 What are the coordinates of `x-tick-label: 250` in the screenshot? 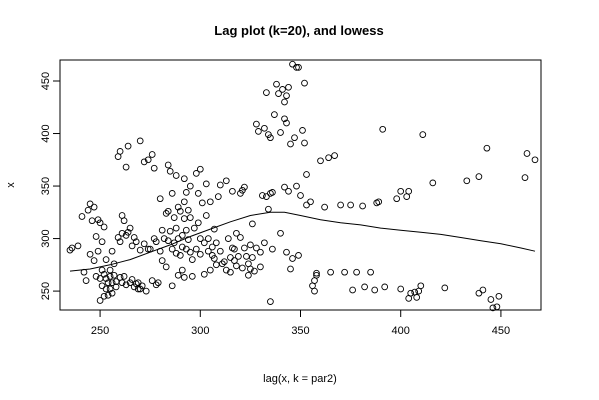 It's located at (100, 331).